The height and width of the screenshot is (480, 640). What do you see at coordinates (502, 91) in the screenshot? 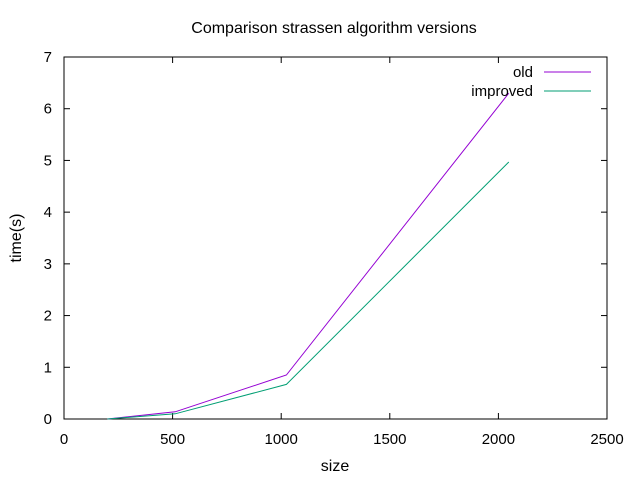
I see `legend-label-improved: improved` at bounding box center [502, 91].